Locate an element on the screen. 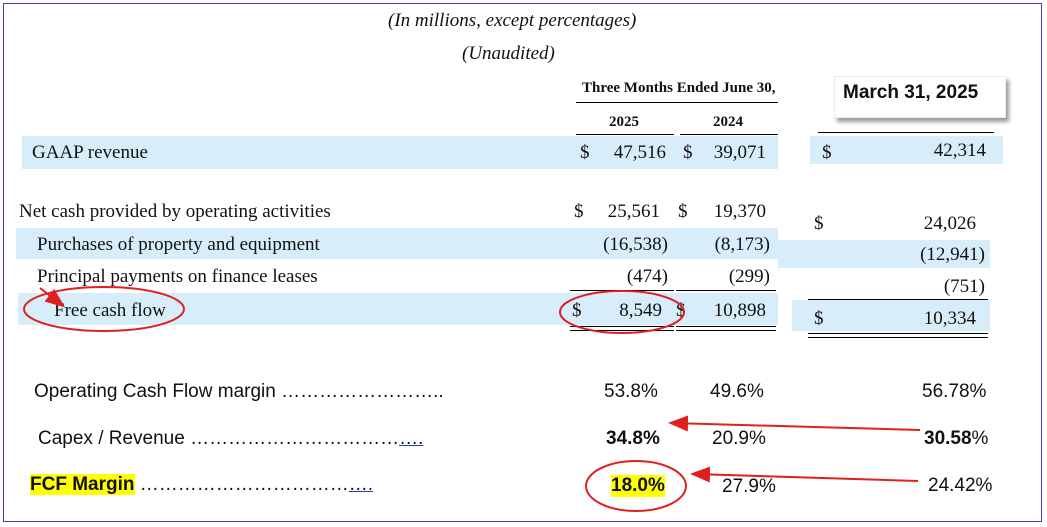  fcf-march-currency: $ is located at coordinates (819, 318).